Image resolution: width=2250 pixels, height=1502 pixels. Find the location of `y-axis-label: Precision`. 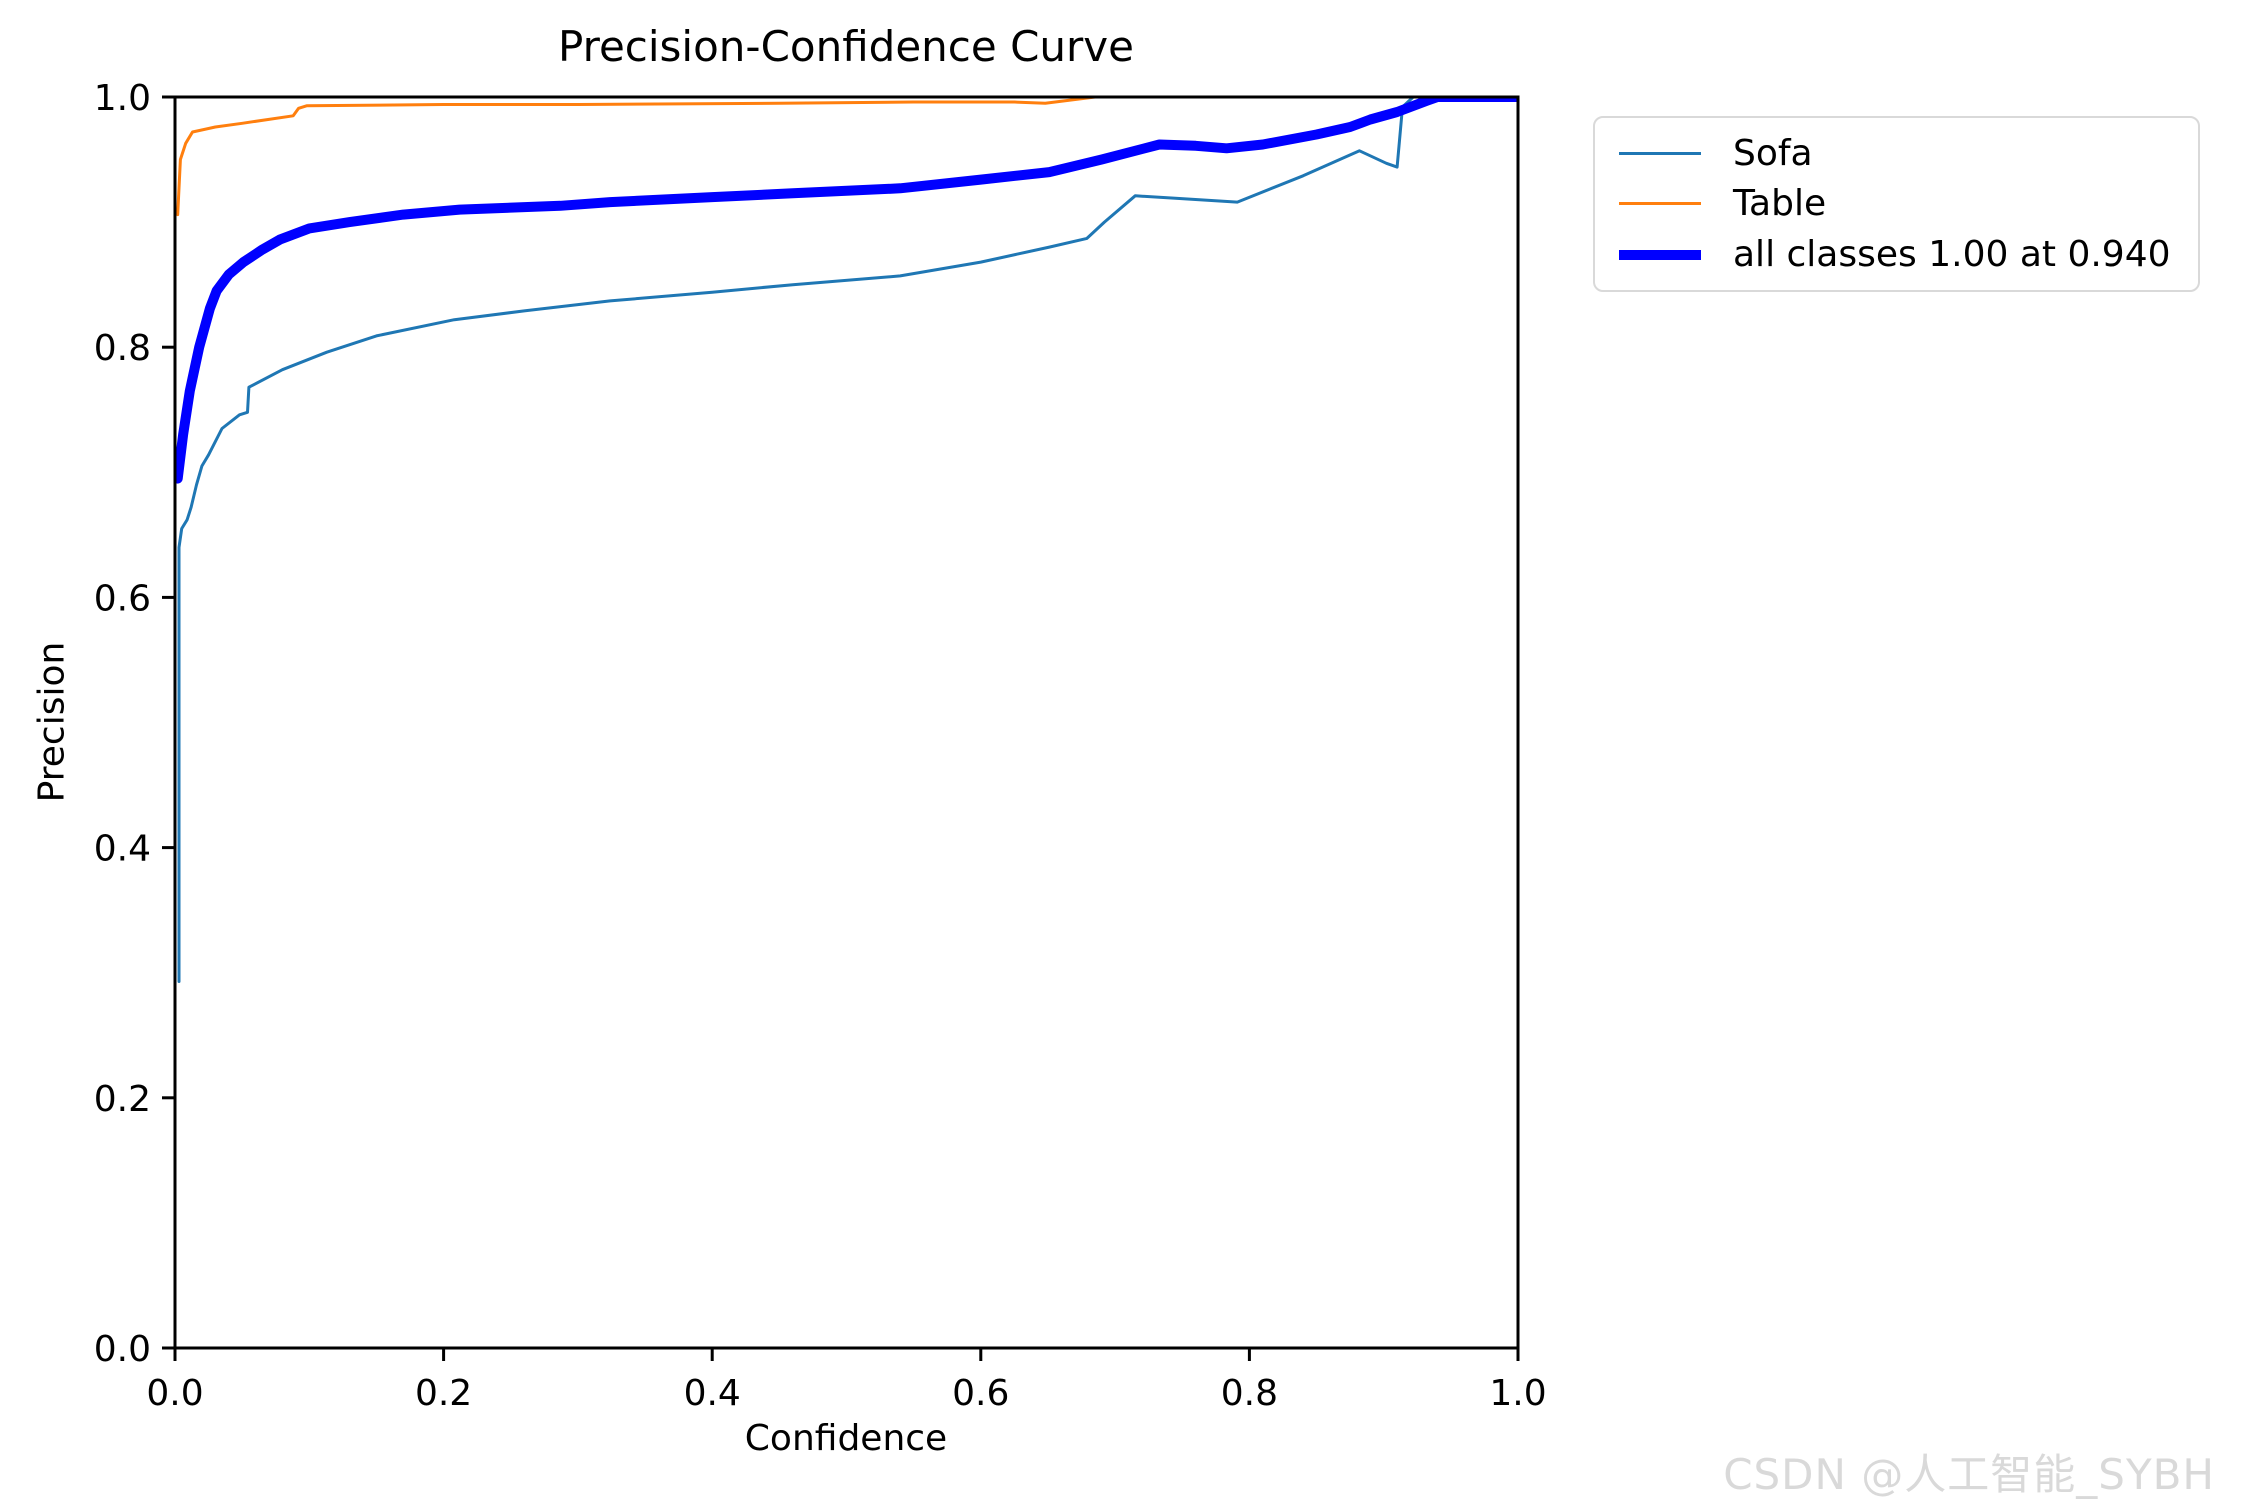

y-axis-label: Precision is located at coordinates (52, 722).